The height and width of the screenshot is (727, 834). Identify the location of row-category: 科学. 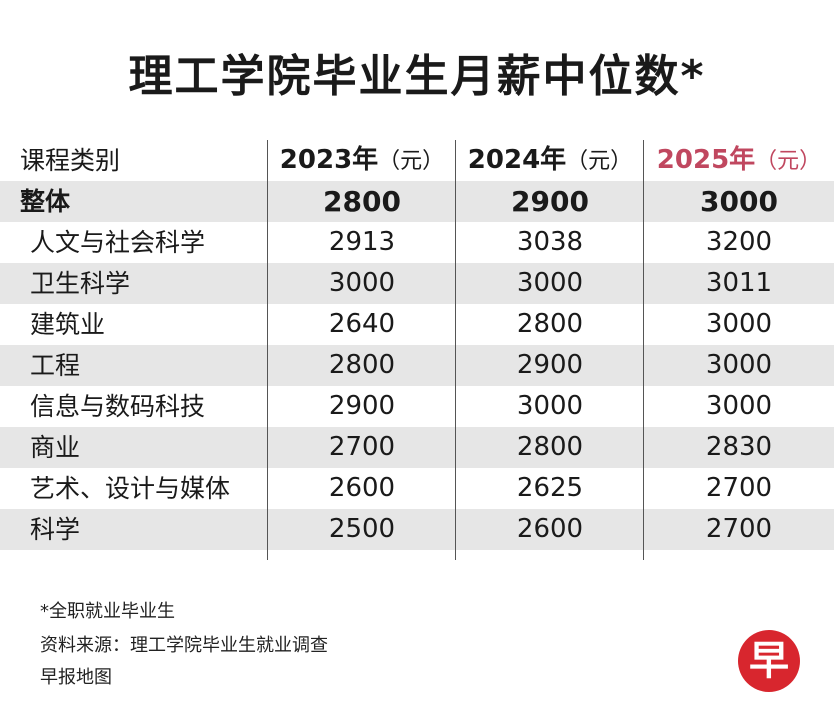
(55, 529).